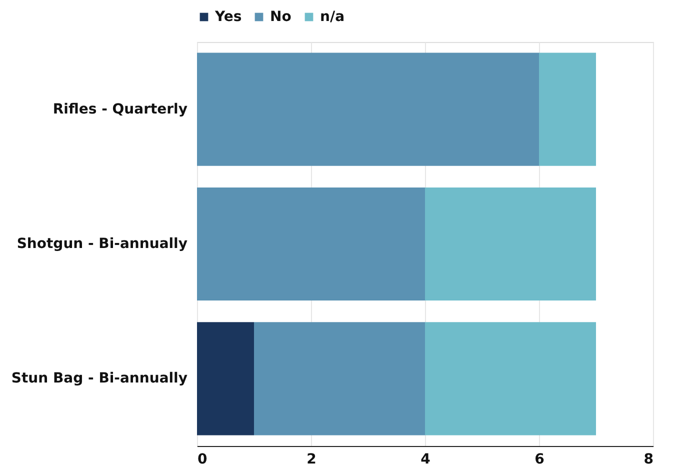  Describe the element at coordinates (311, 460) in the screenshot. I see `x-tick-label: 2` at that location.